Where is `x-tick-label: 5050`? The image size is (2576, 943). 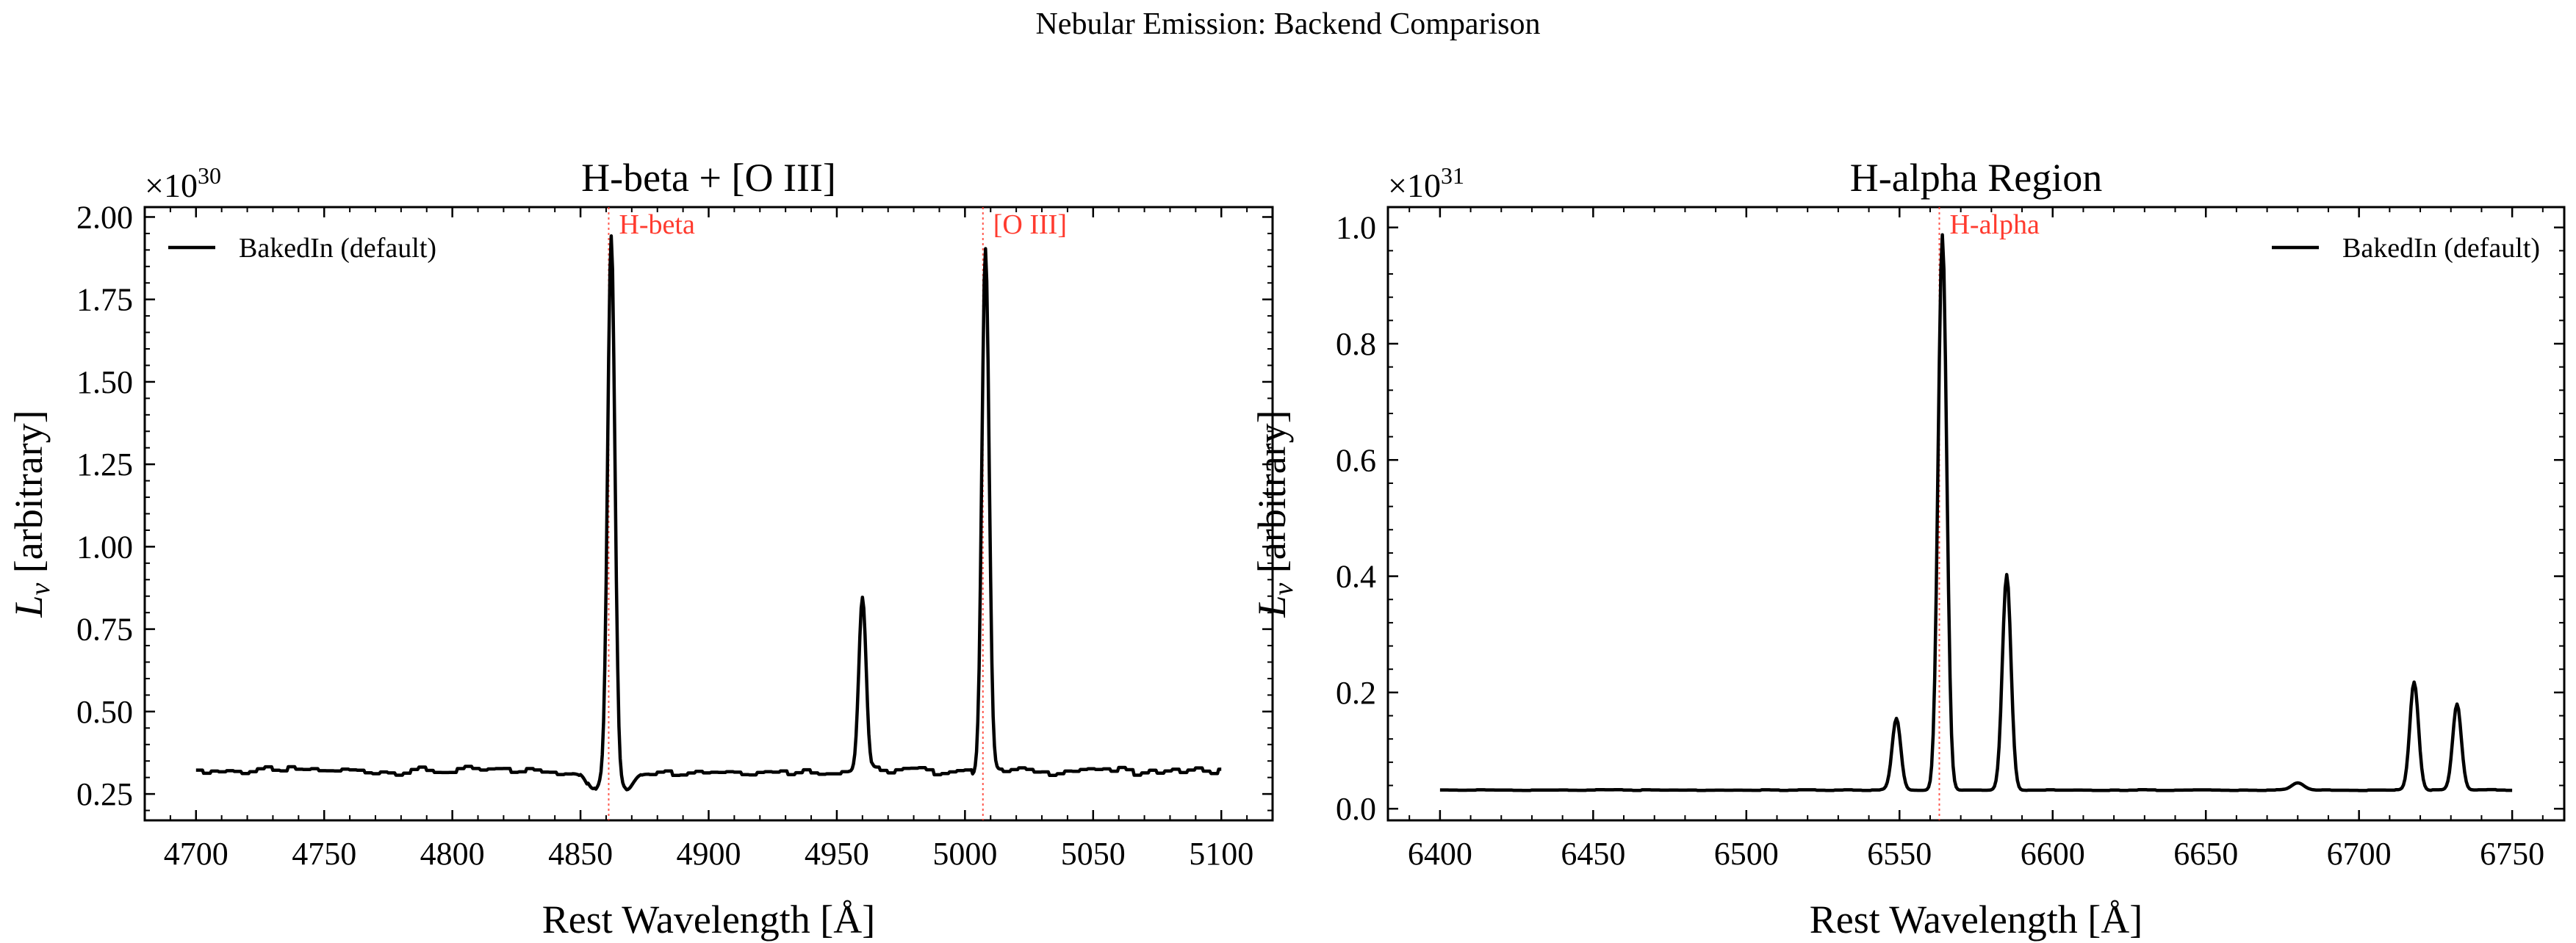
x-tick-label: 5050 is located at coordinates (1093, 854).